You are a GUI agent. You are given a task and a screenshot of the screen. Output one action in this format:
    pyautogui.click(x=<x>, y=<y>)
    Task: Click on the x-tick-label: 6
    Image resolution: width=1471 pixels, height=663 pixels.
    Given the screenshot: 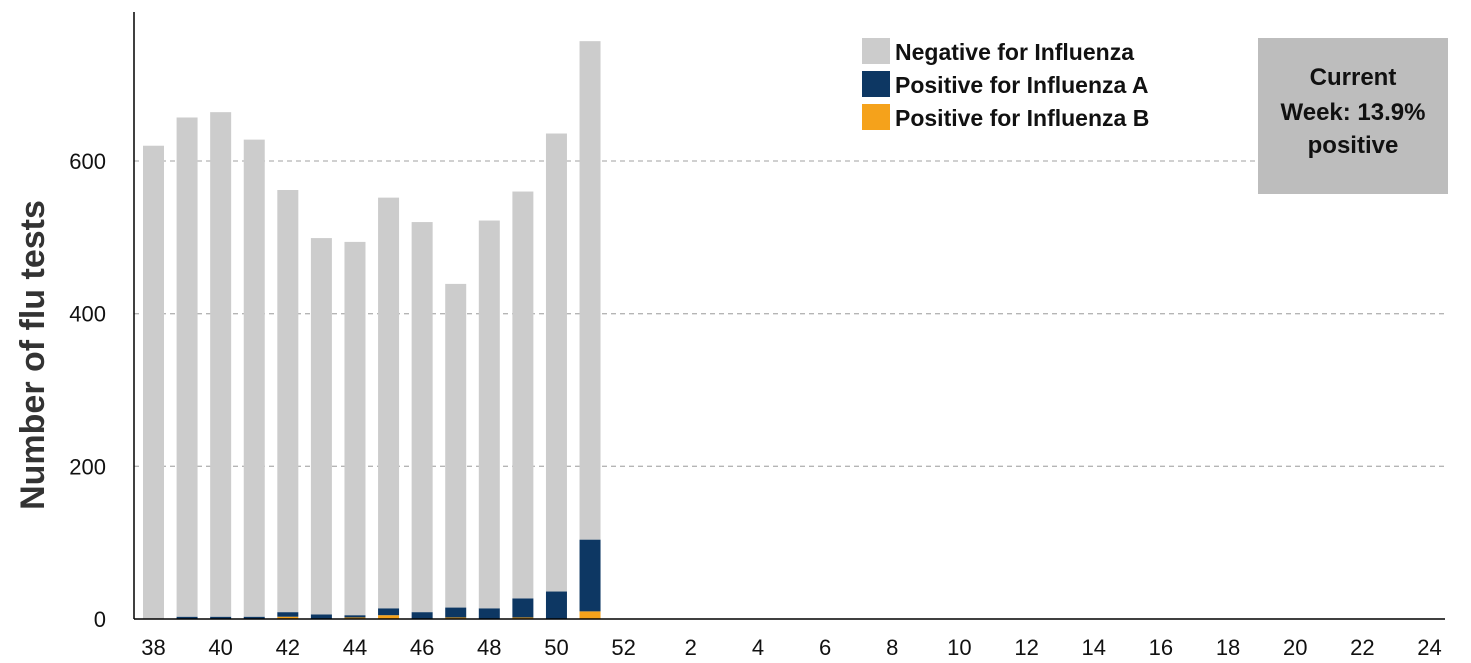 What is the action you would take?
    pyautogui.click(x=825, y=647)
    